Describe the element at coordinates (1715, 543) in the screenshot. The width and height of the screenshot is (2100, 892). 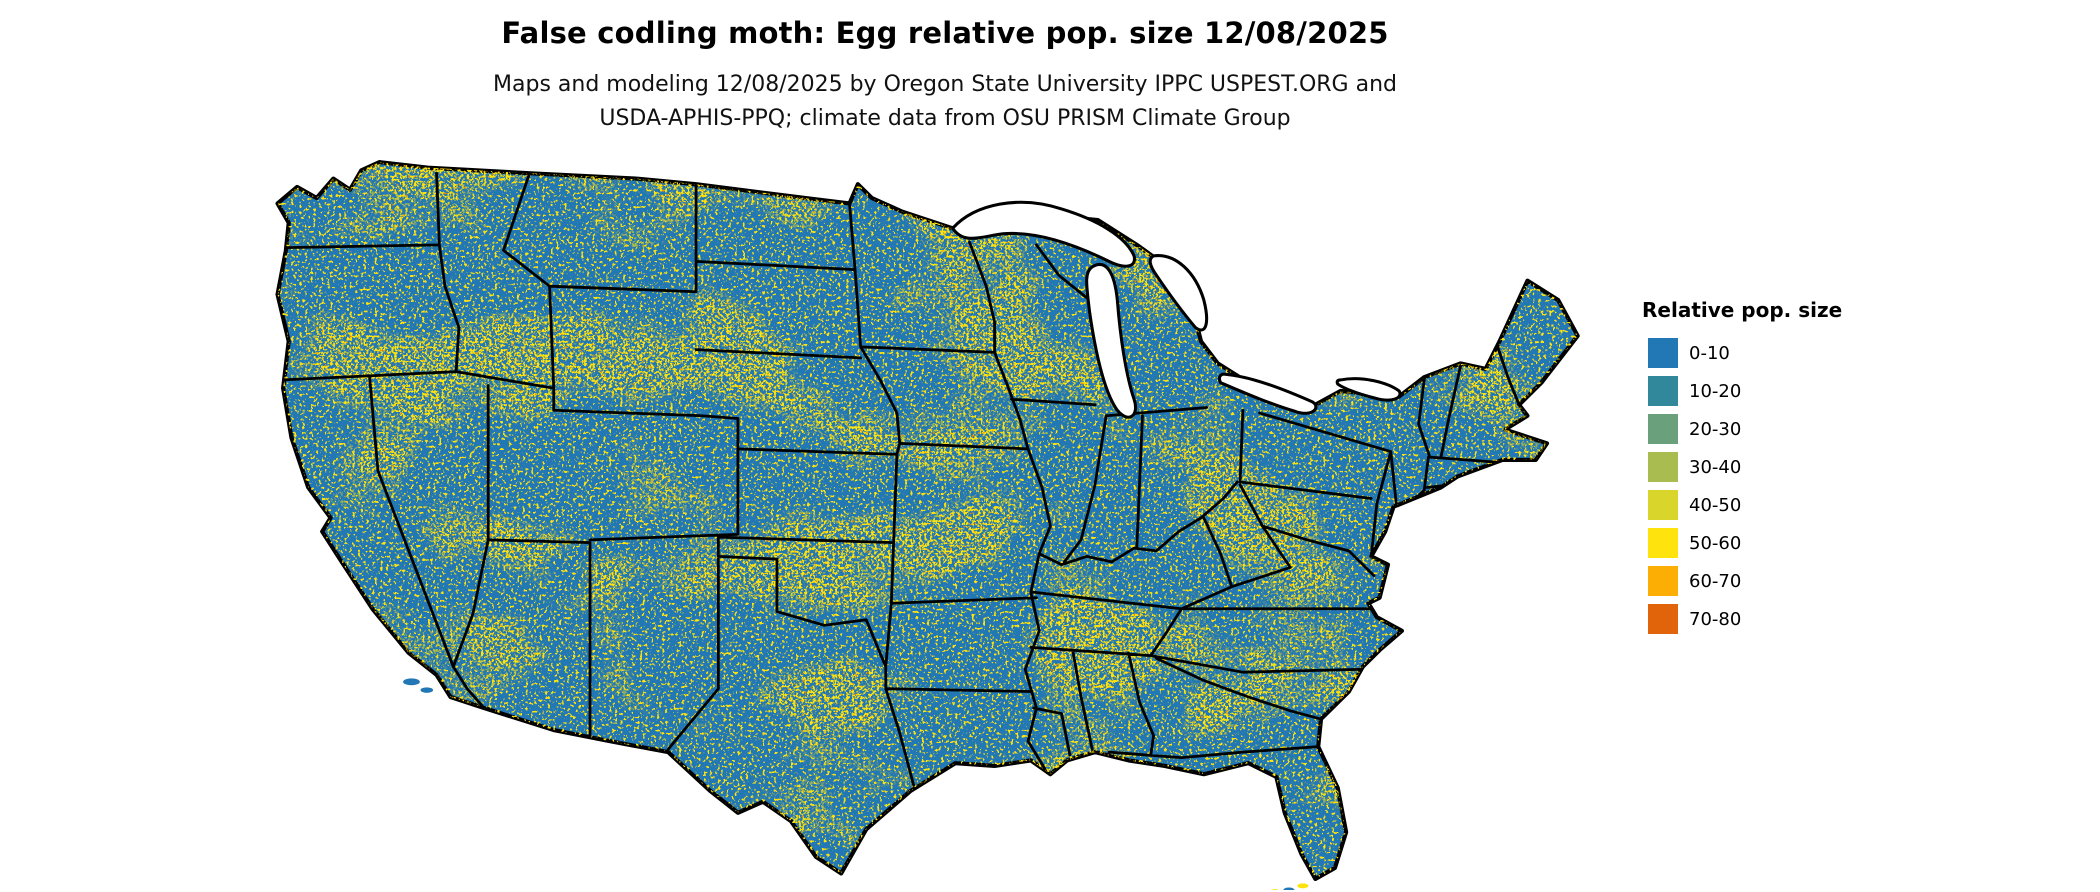
I see `legend-item-label: 50-60` at that location.